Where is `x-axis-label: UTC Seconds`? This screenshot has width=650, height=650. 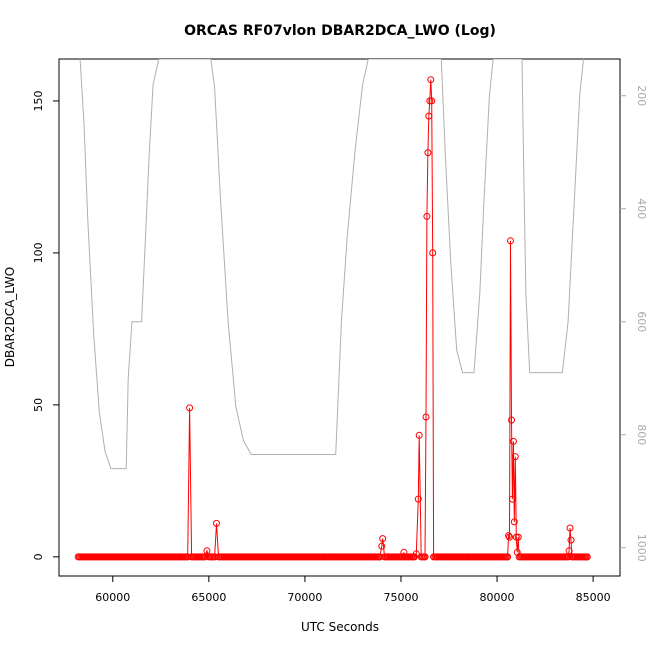 x-axis-label: UTC Seconds is located at coordinates (340, 627).